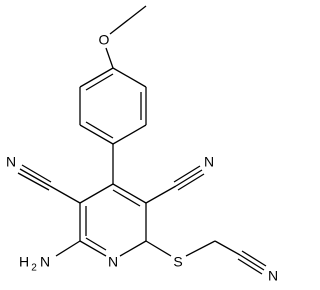  What do you see at coordinates (24, 262) in the screenshot?
I see `atom-label: H` at bounding box center [24, 262].